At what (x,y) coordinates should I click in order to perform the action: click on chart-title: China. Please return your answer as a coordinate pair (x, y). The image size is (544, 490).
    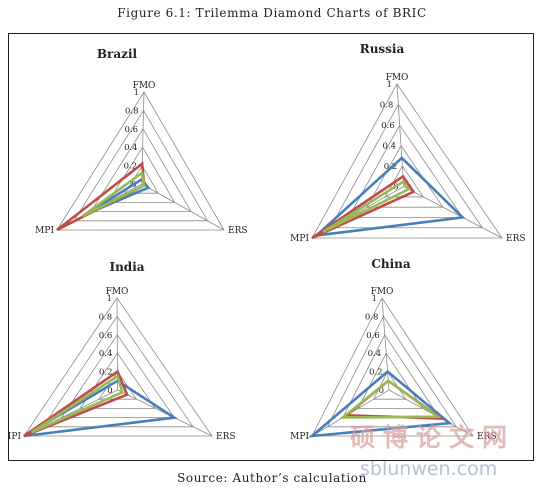
    Looking at the image, I should click on (391, 264).